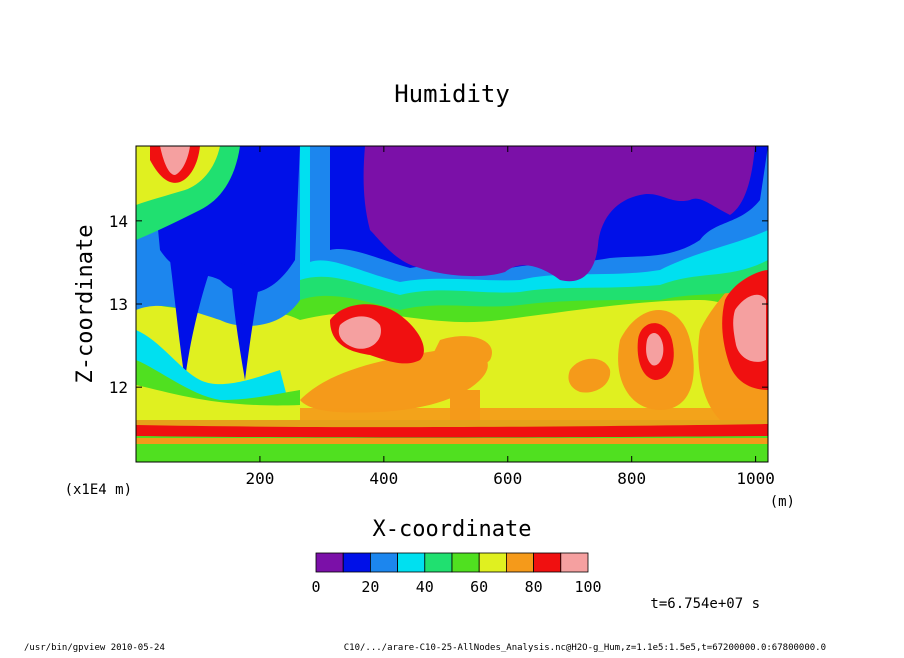 This screenshot has height=658, width=904. Describe the element at coordinates (370, 587) in the screenshot. I see `colorbar-tick-label: 20` at that location.